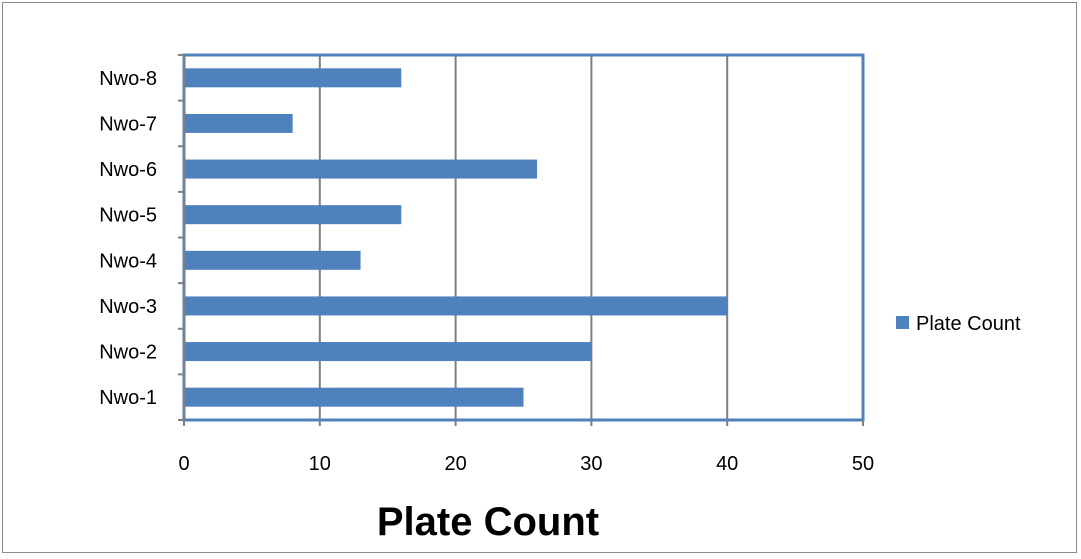 The width and height of the screenshot is (1081, 559). I want to click on y-tick-label: Nwo-8, so click(128, 79).